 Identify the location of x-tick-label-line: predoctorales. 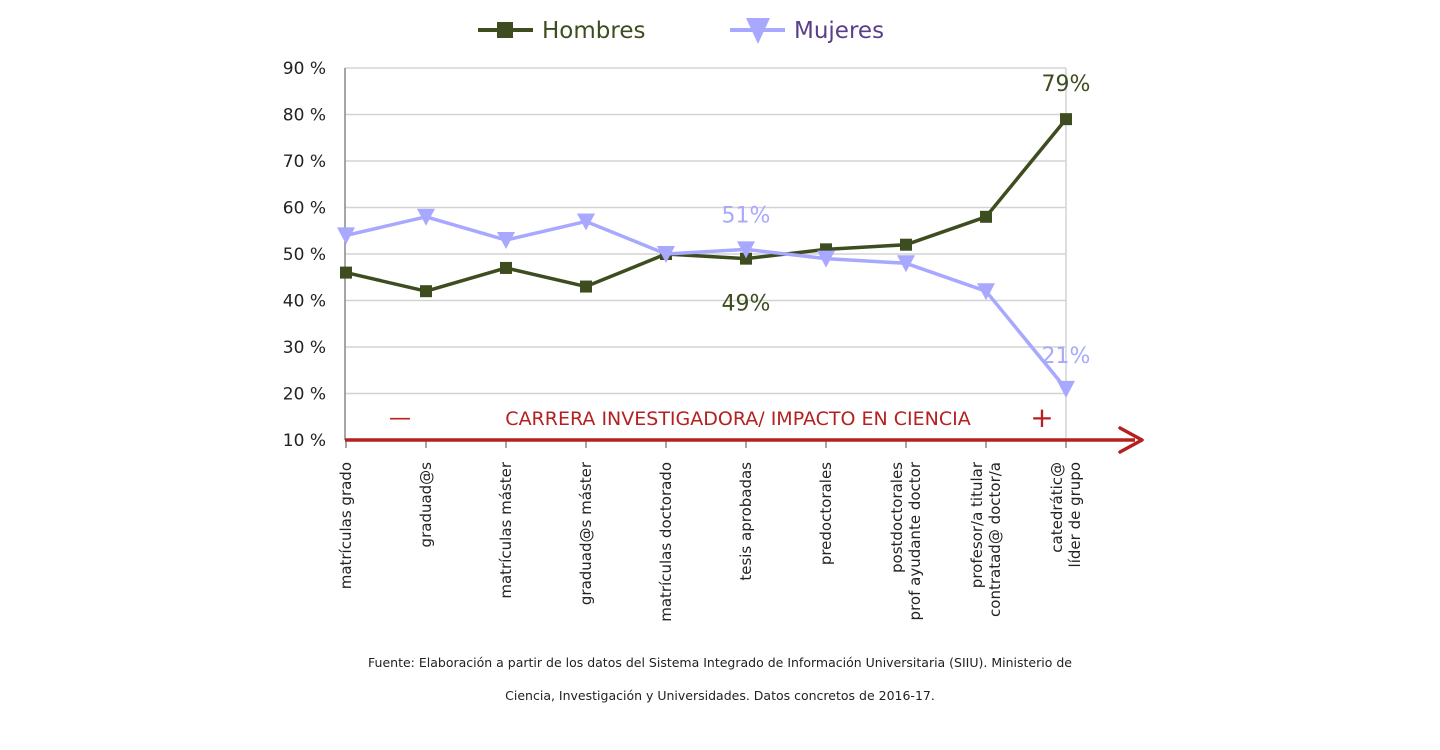
(826, 513).